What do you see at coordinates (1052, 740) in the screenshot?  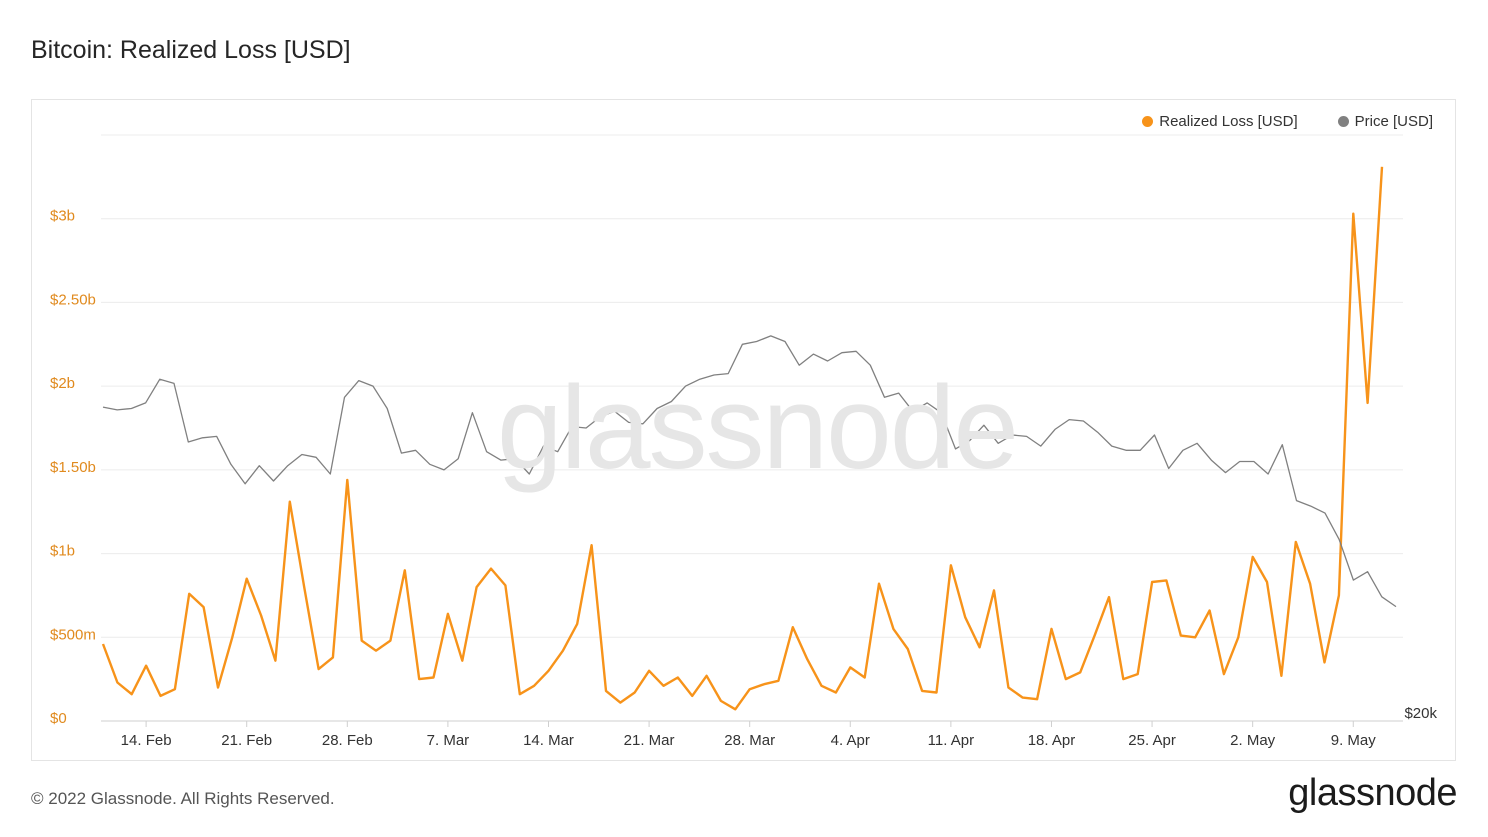 I see `x-tick-label: 18. Apr` at bounding box center [1052, 740].